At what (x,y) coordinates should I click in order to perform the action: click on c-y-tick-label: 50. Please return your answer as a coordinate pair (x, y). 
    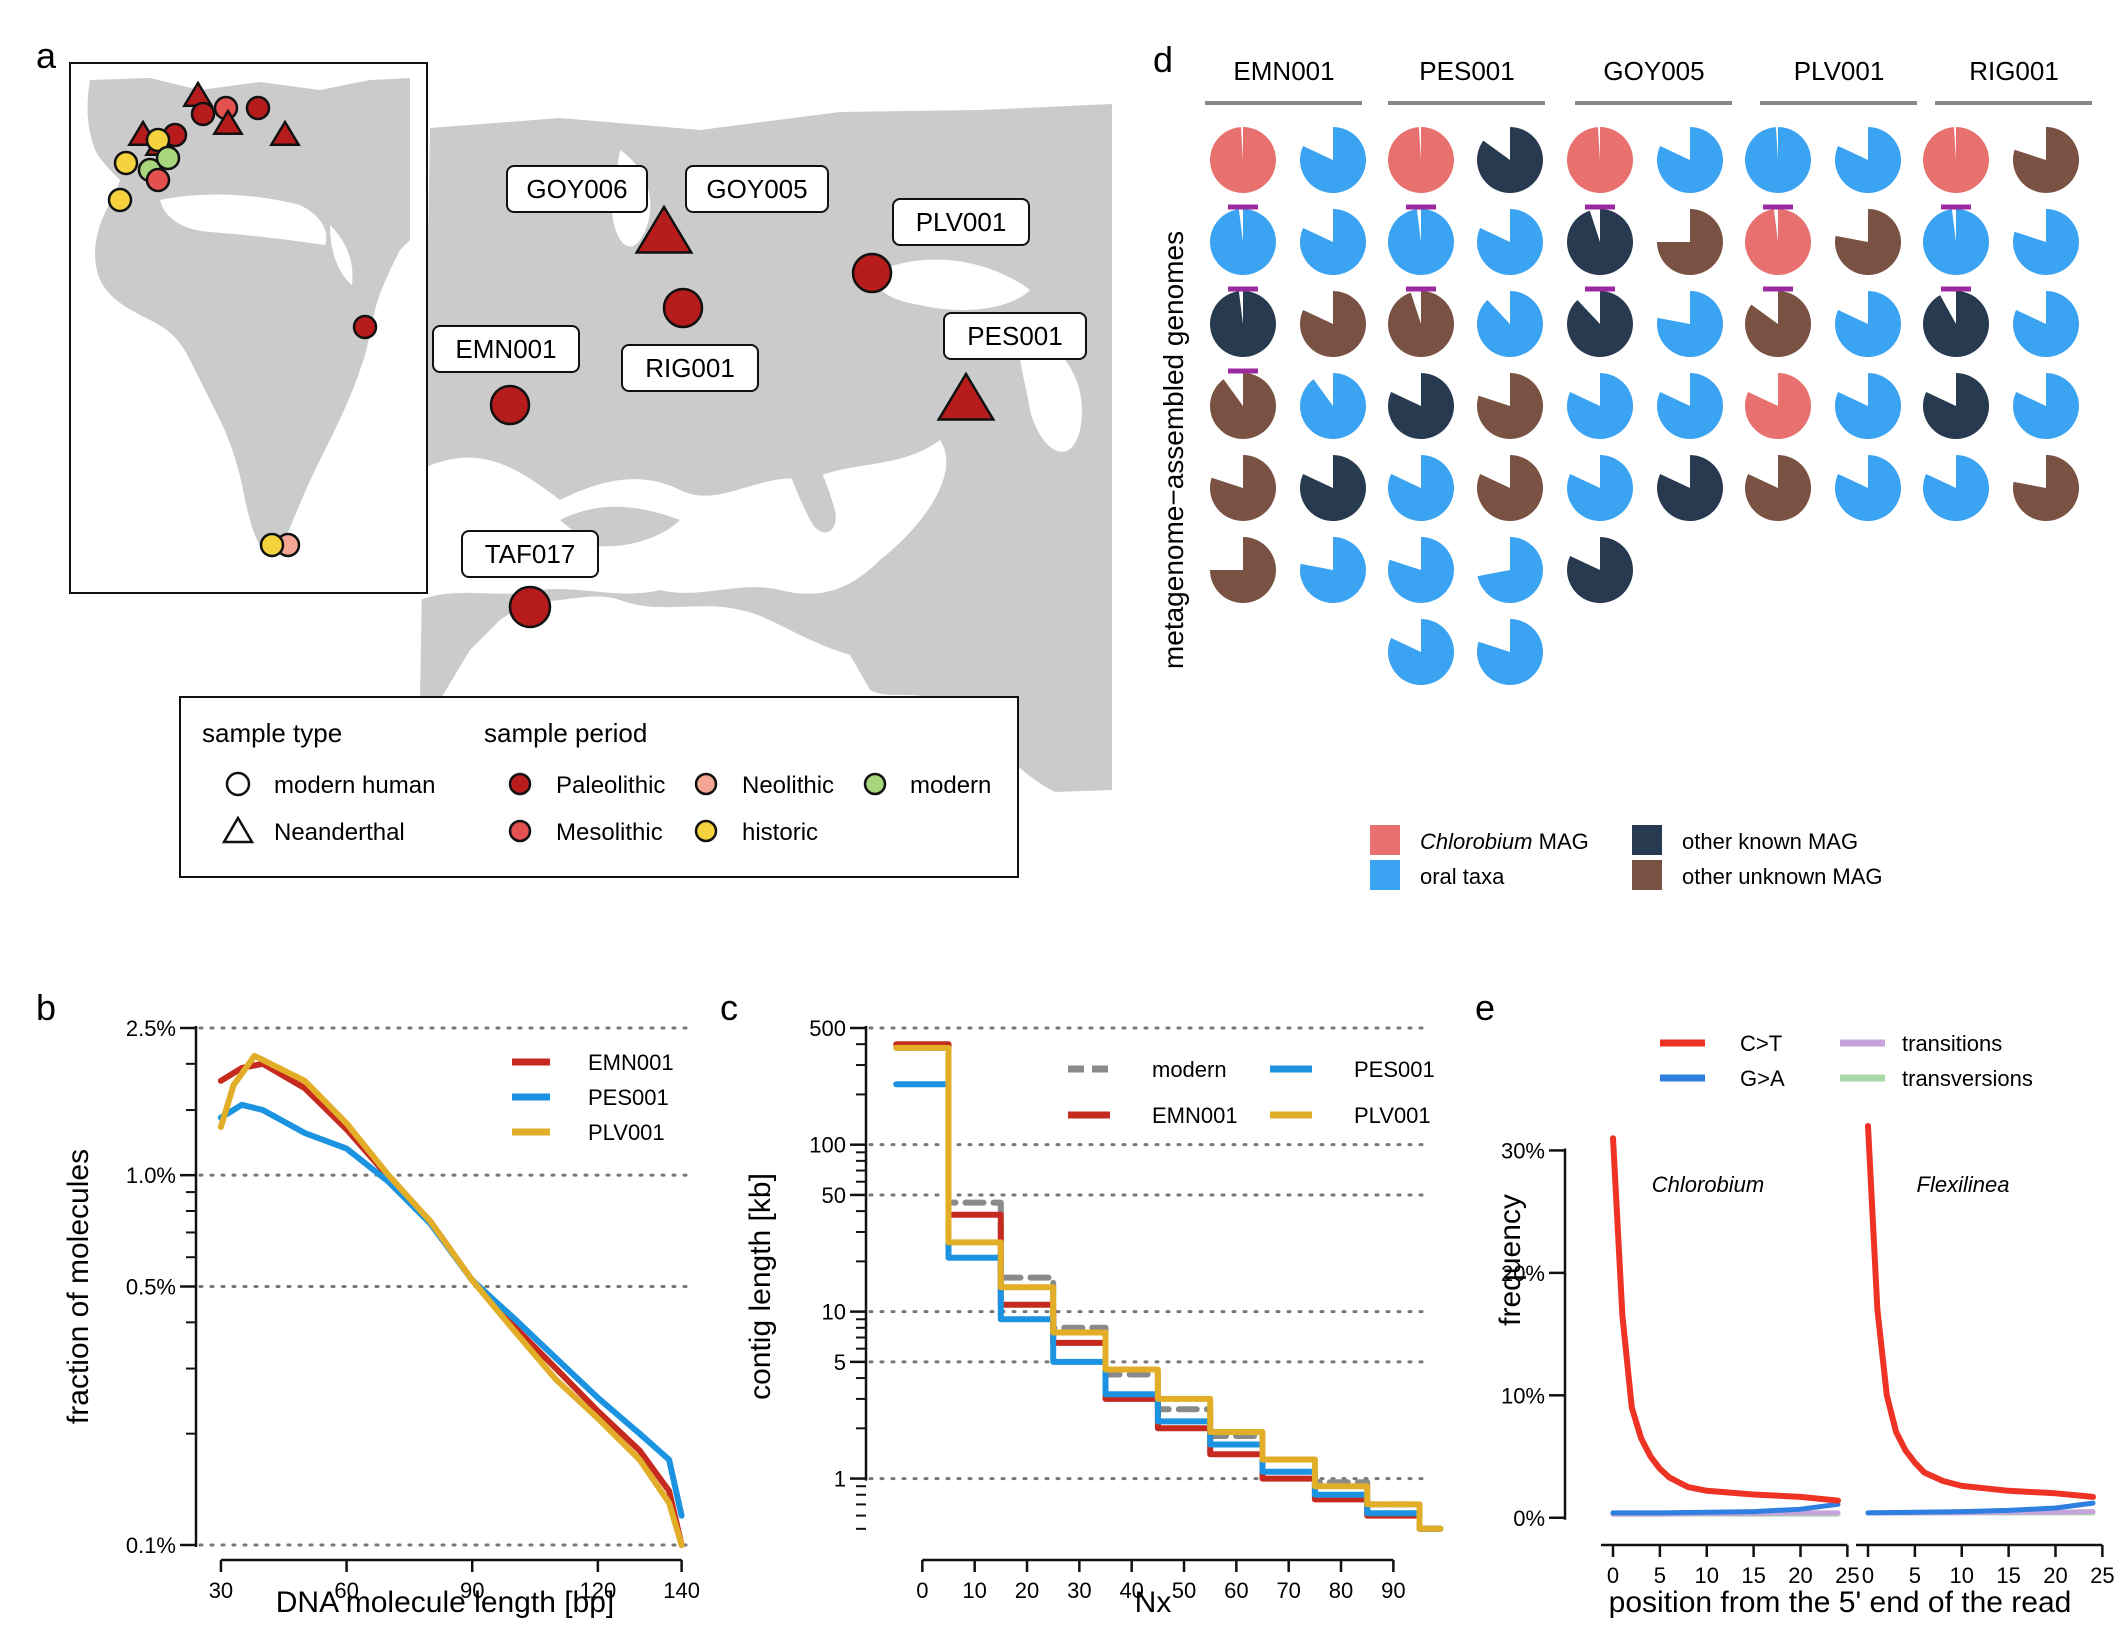
    Looking at the image, I should click on (834, 1195).